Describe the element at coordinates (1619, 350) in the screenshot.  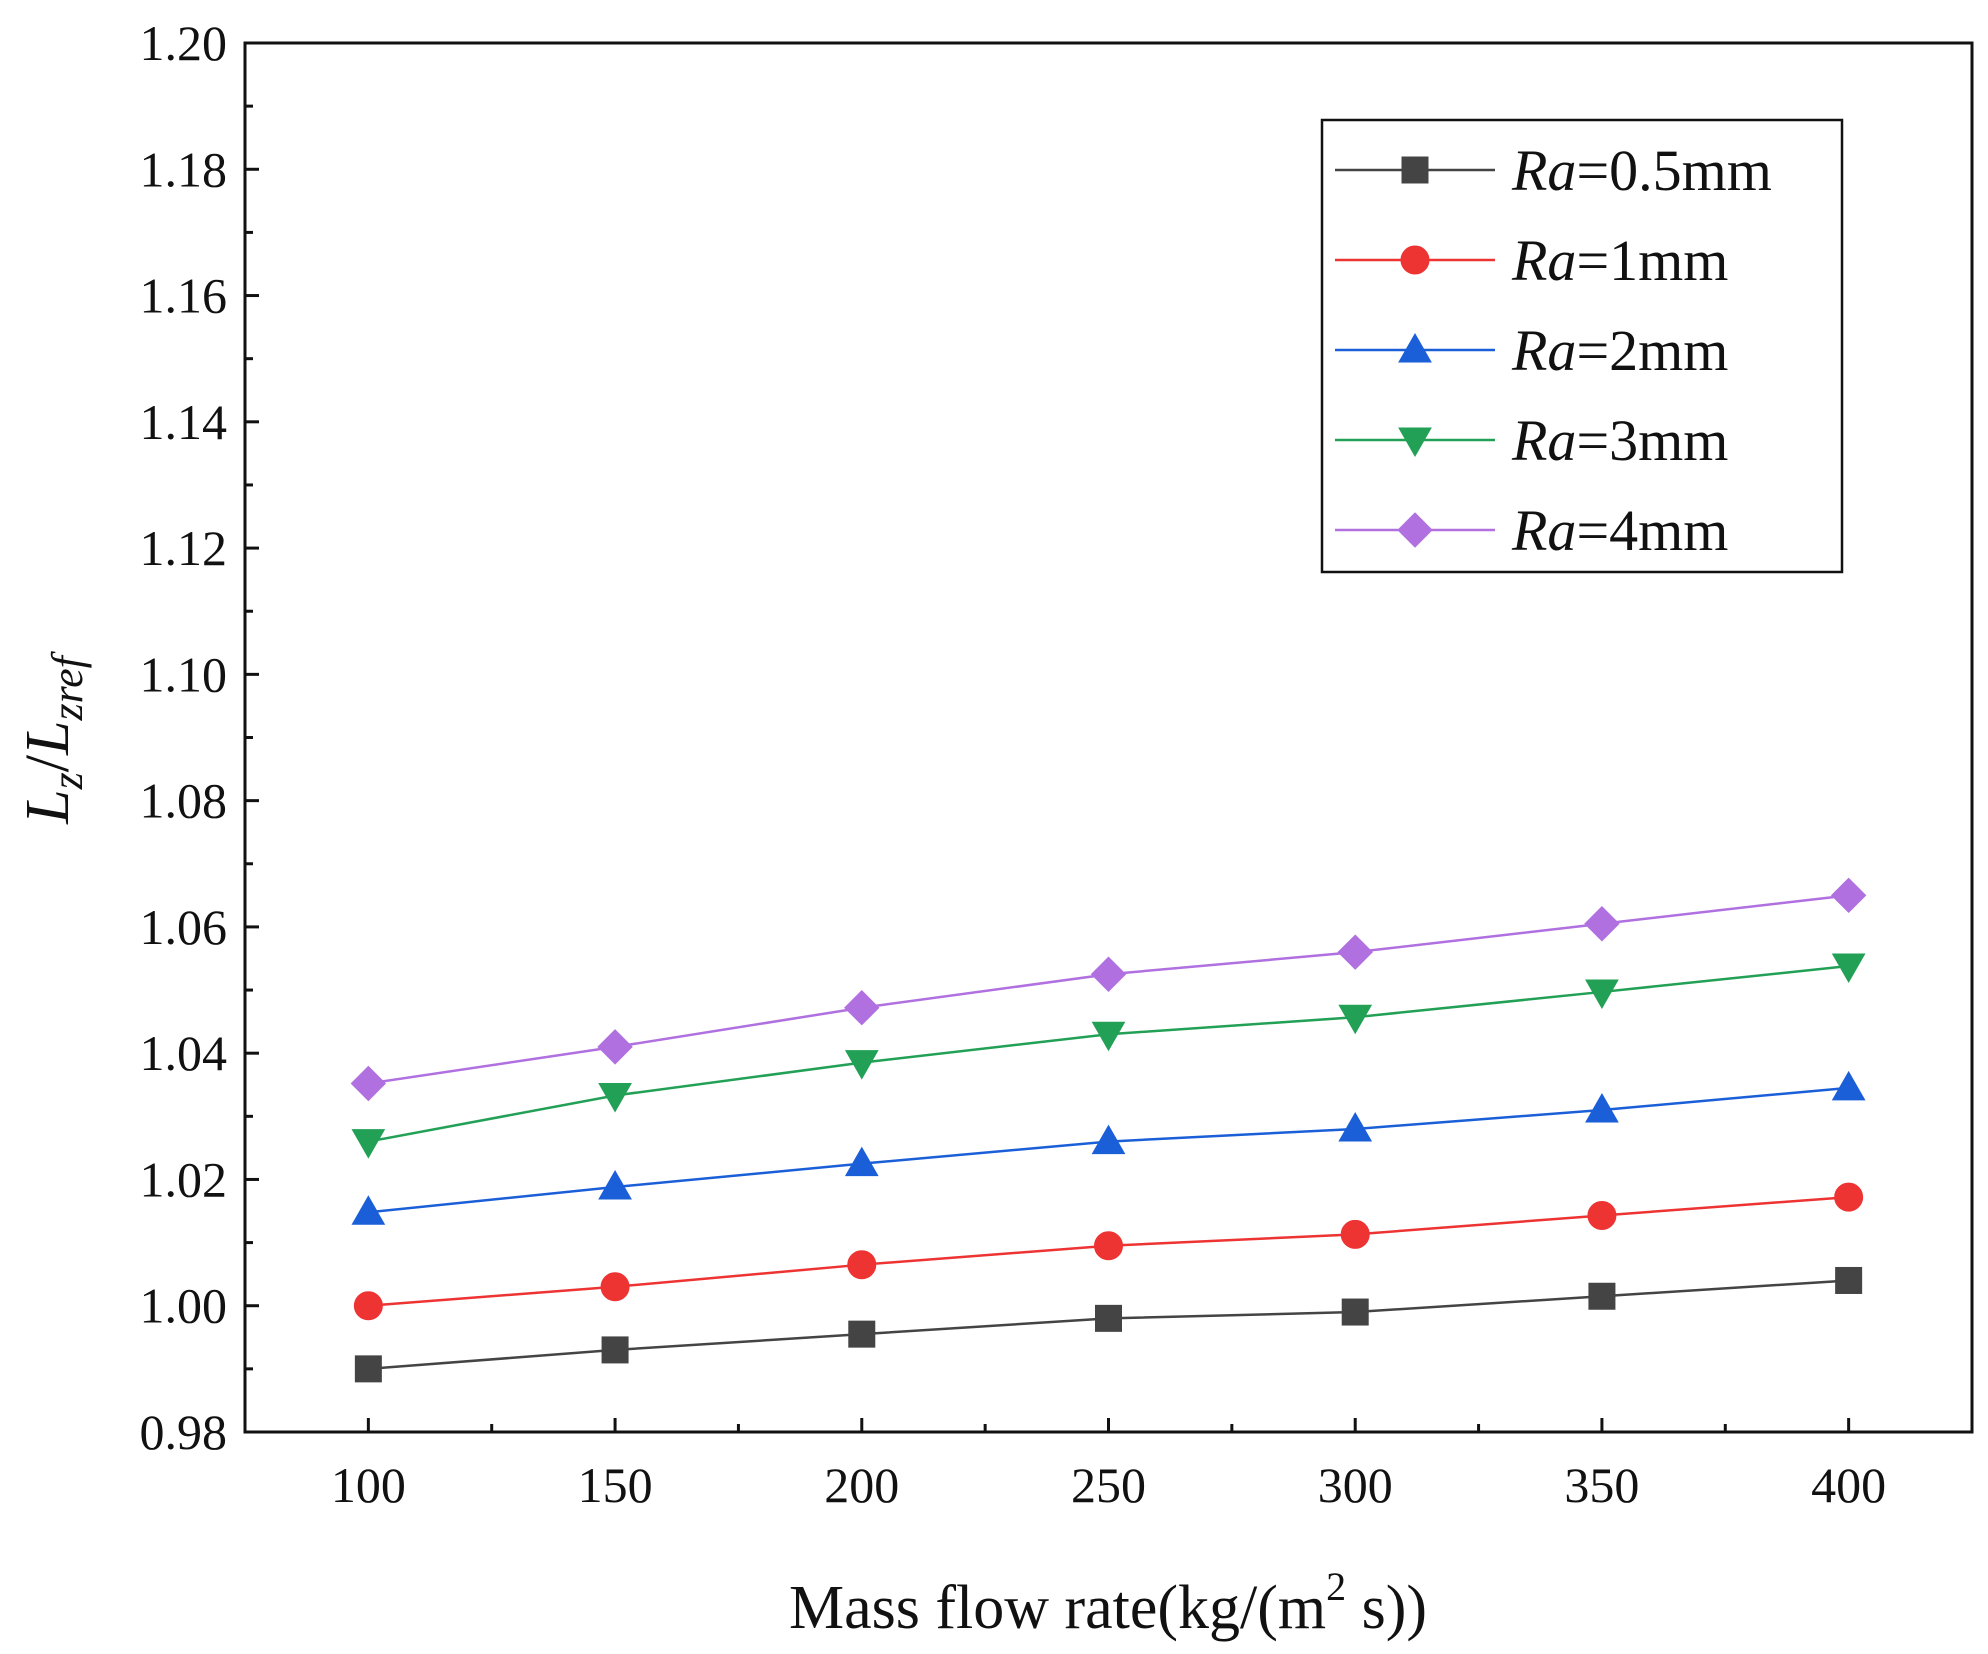
I see `legend-label: Ra=2mm` at that location.